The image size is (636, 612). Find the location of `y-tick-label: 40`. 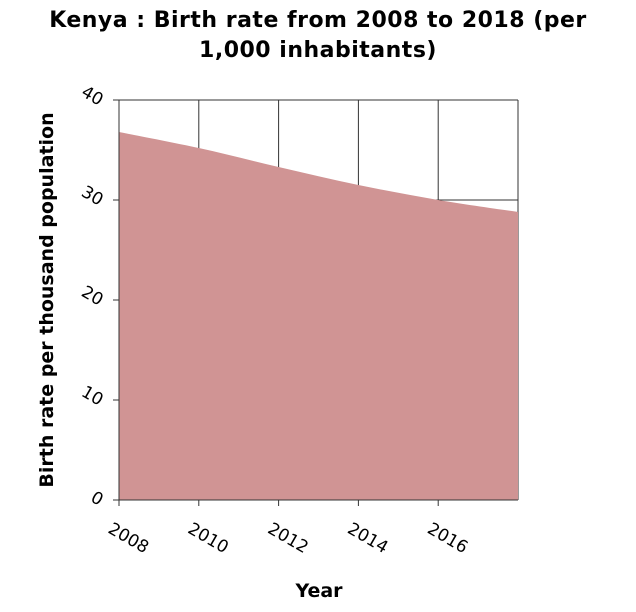

y-tick-label: 40 is located at coordinates (92, 96).